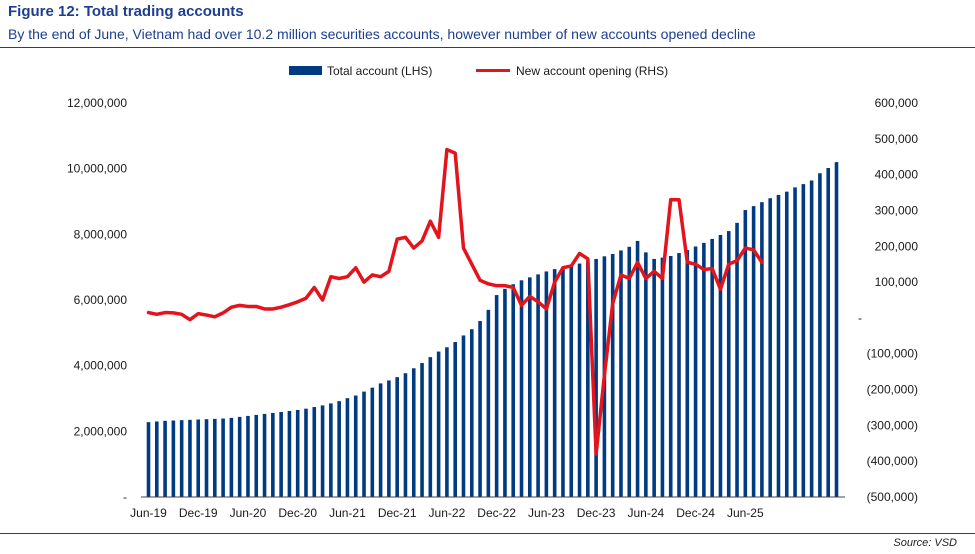 The image size is (975, 554). I want to click on x-tick-label: Jun-19, so click(148, 513).